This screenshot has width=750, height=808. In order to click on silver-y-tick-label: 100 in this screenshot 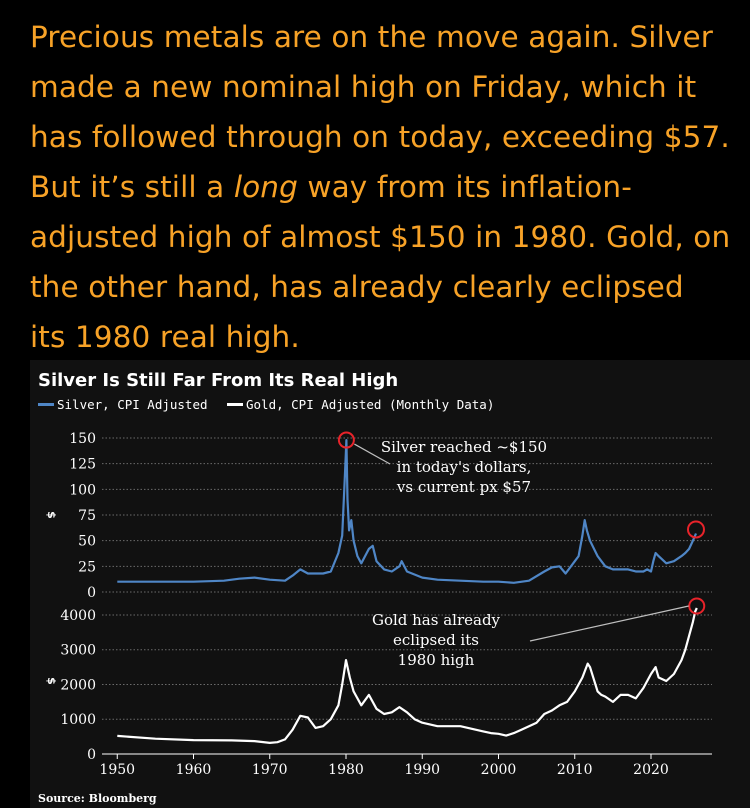, I will do `click(82, 490)`.